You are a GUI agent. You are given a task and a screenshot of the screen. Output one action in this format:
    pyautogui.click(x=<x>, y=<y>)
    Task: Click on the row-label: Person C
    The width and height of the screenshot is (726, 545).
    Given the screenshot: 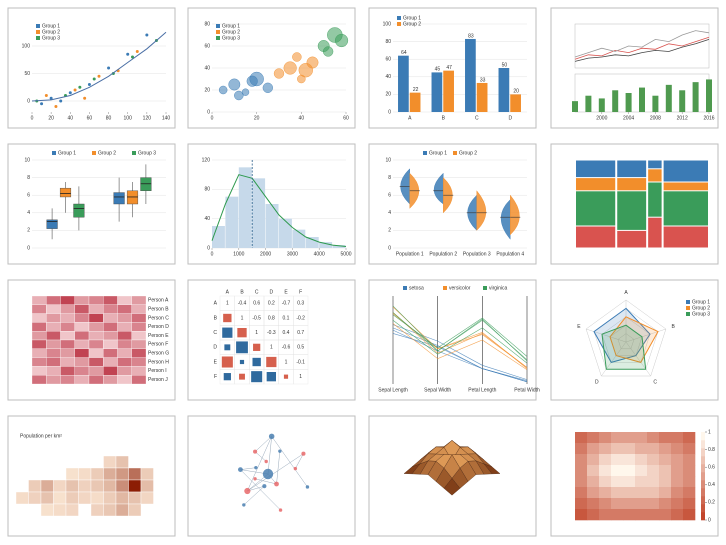 What is the action you would take?
    pyautogui.click(x=158, y=318)
    